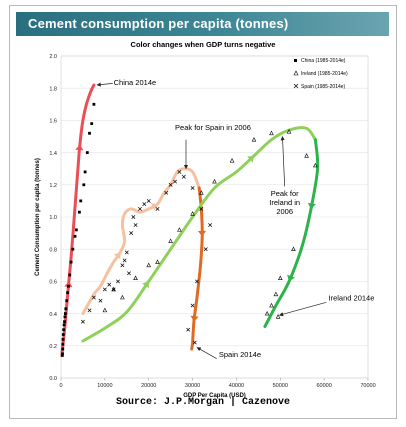 The height and width of the screenshot is (427, 406). What do you see at coordinates (240, 354) in the screenshot?
I see `annotation-spain-2014e: Spain 2014e` at bounding box center [240, 354].